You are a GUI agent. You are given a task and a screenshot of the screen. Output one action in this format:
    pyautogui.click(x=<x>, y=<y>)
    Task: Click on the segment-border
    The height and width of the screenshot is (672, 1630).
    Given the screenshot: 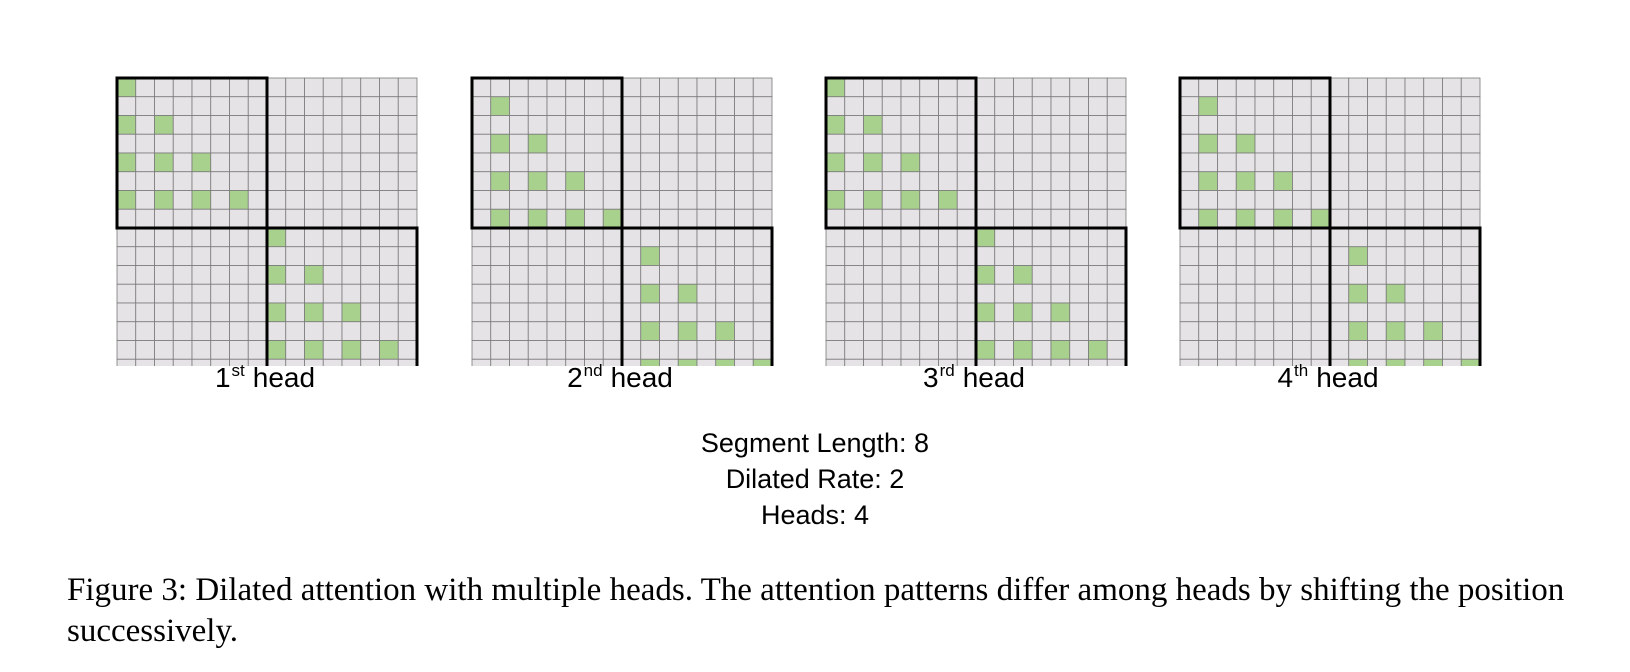 What is the action you would take?
    pyautogui.click(x=342, y=296)
    